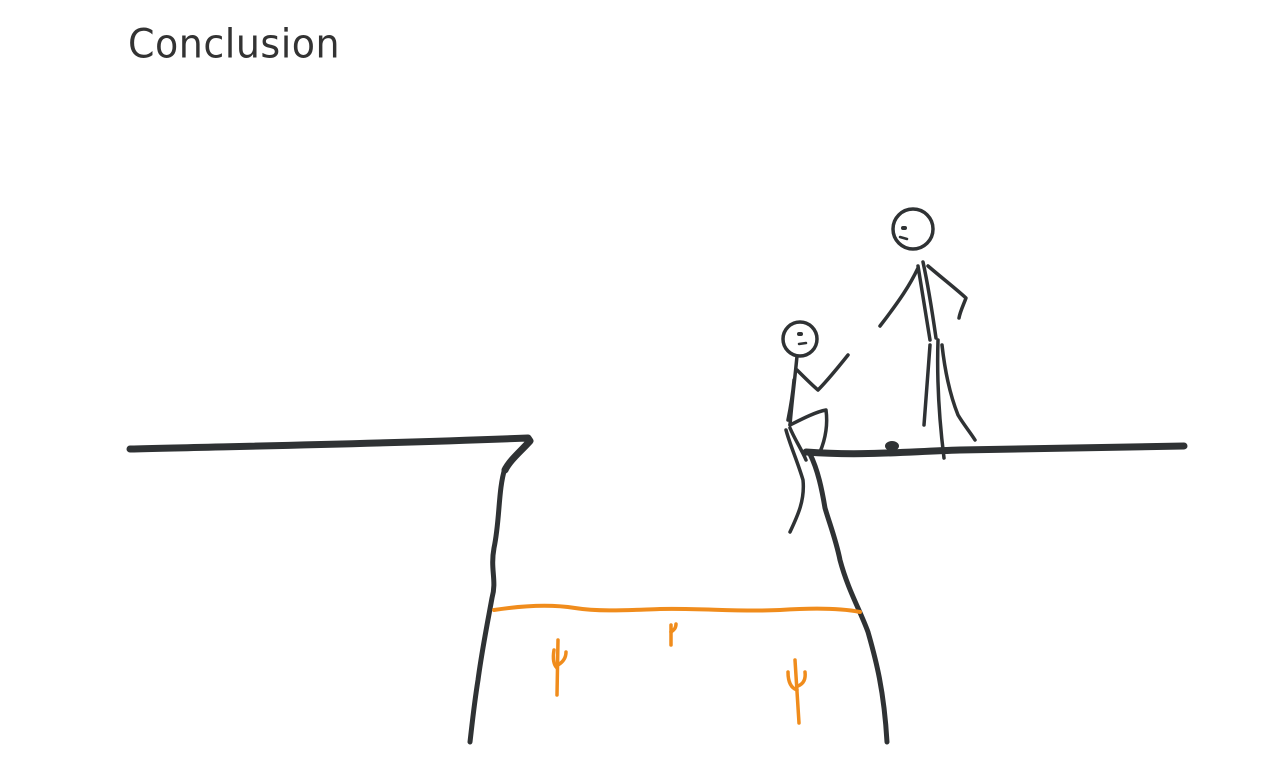 Image resolution: width=1280 pixels, height=768 pixels. What do you see at coordinates (995, 450) in the screenshot?
I see `right-cliff-ground` at bounding box center [995, 450].